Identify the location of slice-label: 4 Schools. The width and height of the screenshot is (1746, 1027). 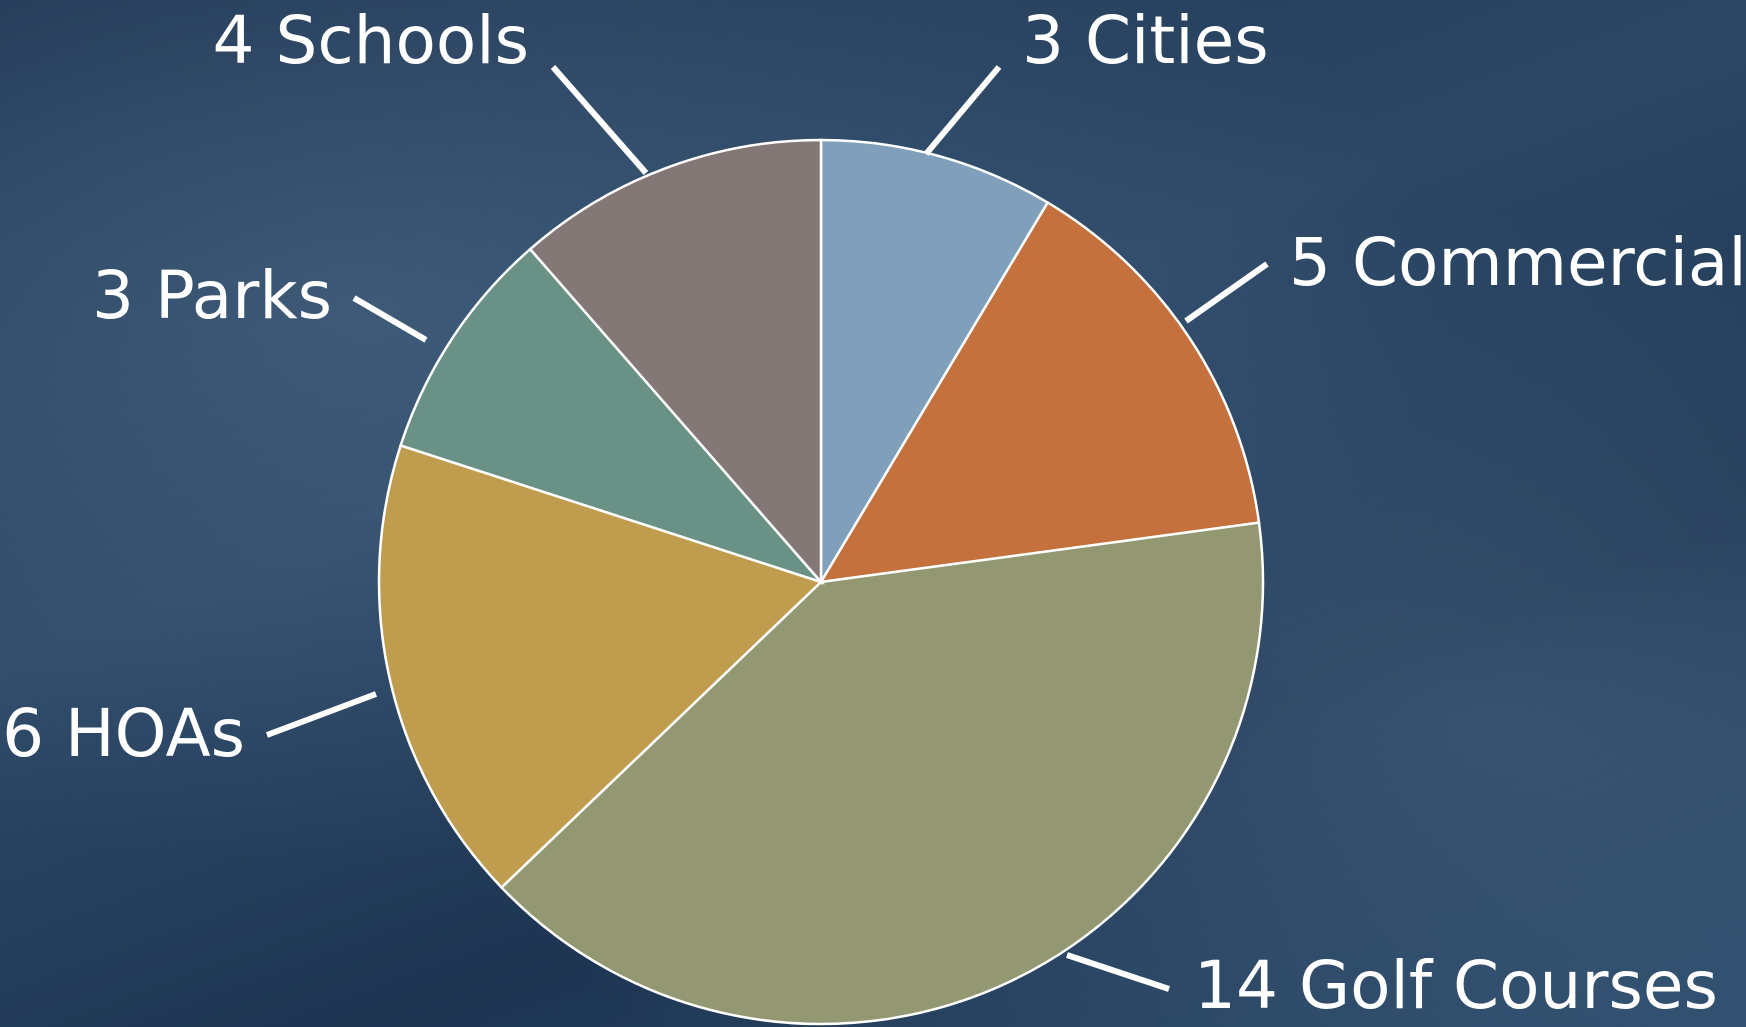
(371, 40).